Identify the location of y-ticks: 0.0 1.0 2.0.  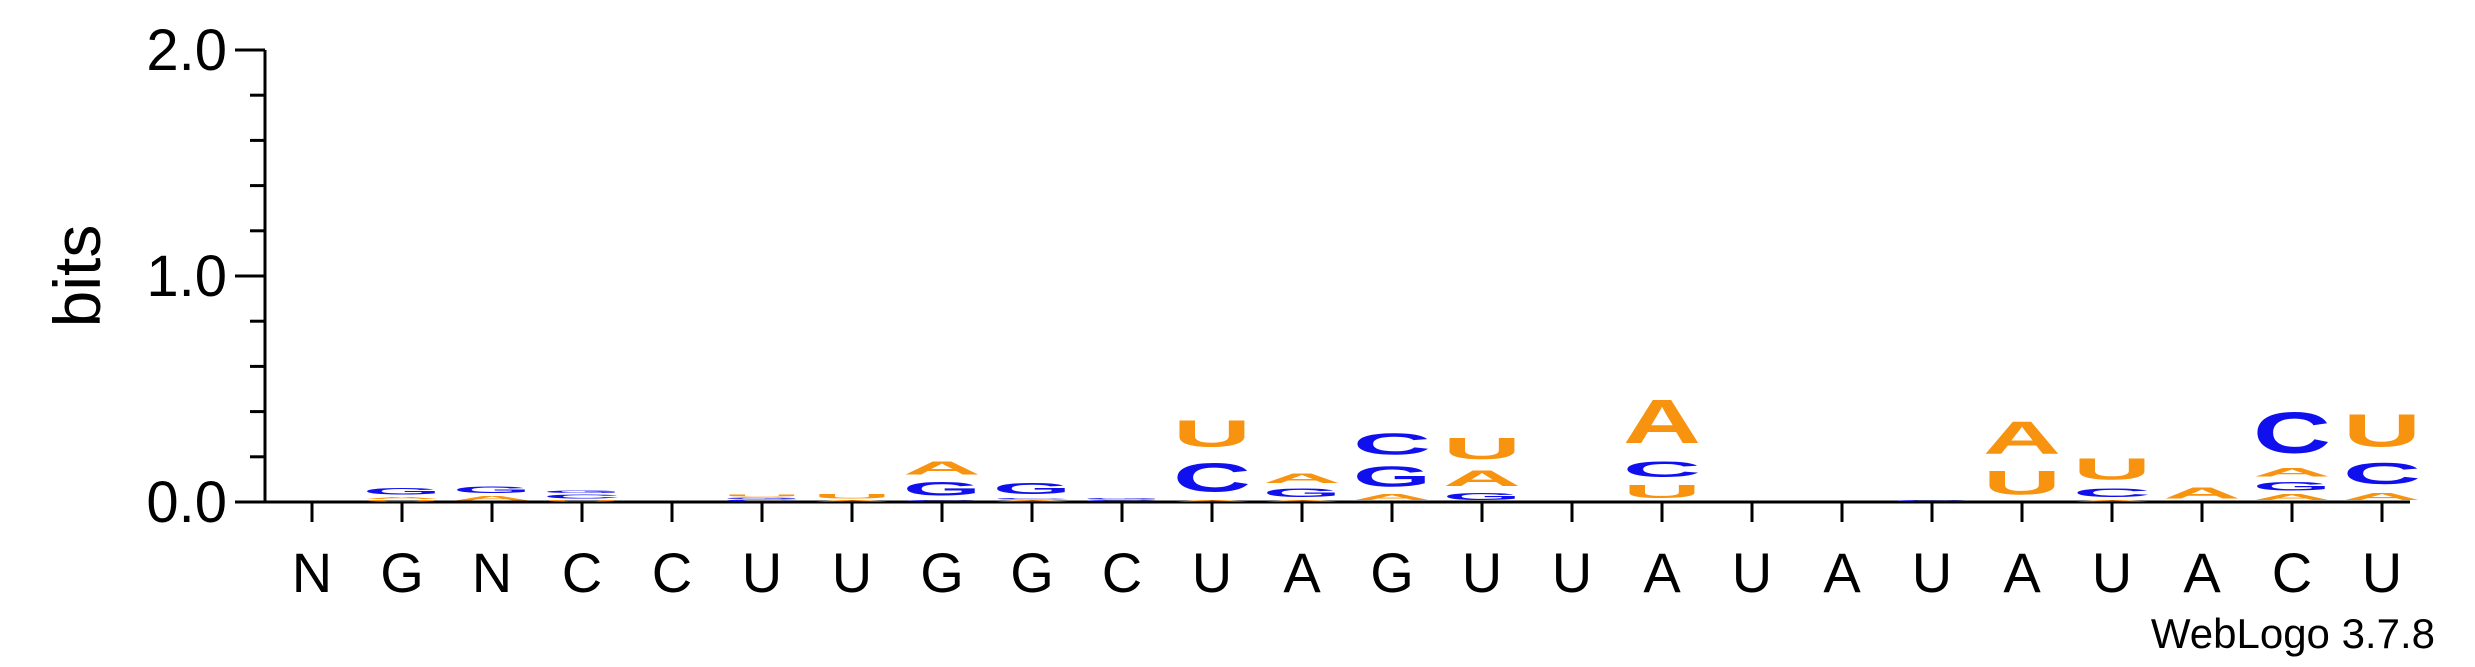
(205, 276).